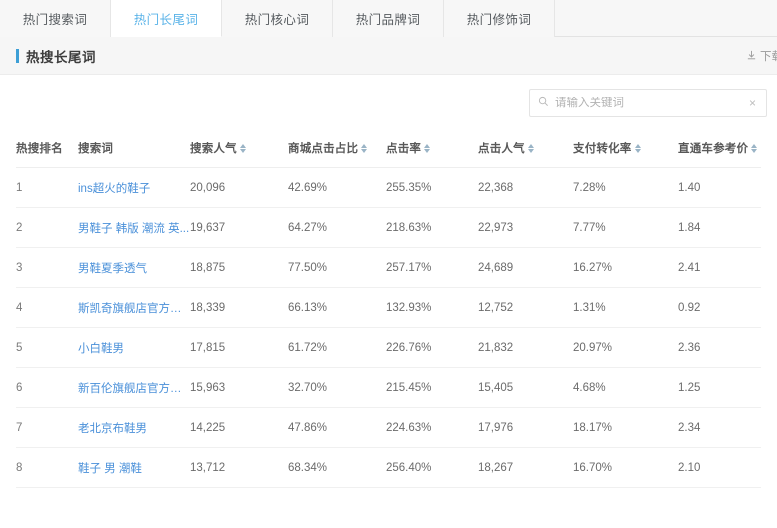 The width and height of the screenshot is (777, 528). Describe the element at coordinates (323, 149) in the screenshot. I see `column-header-label: 商城点击占比` at that location.